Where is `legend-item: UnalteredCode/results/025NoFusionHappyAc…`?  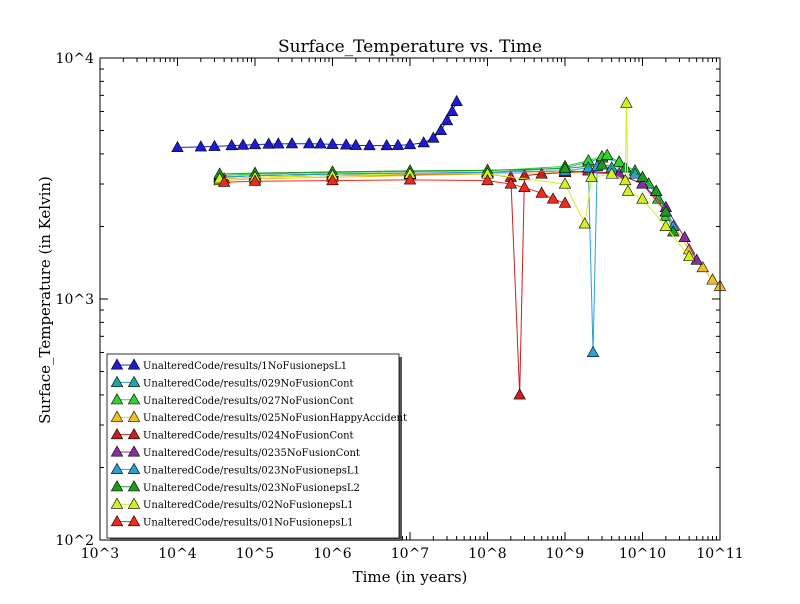
legend-item: UnalteredCode/results/025NoFusionHappyAc… is located at coordinates (258, 417).